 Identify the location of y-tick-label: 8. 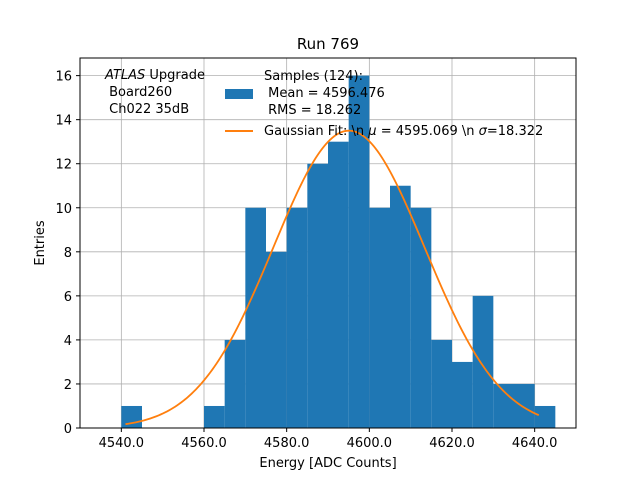
(68, 253).